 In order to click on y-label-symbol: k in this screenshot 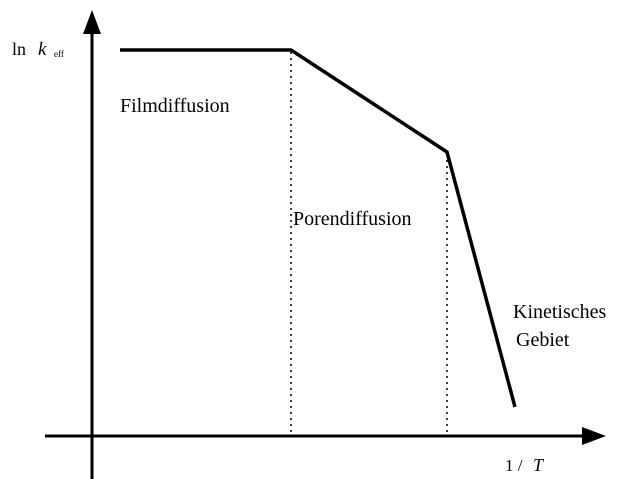, I will do `click(42, 49)`.